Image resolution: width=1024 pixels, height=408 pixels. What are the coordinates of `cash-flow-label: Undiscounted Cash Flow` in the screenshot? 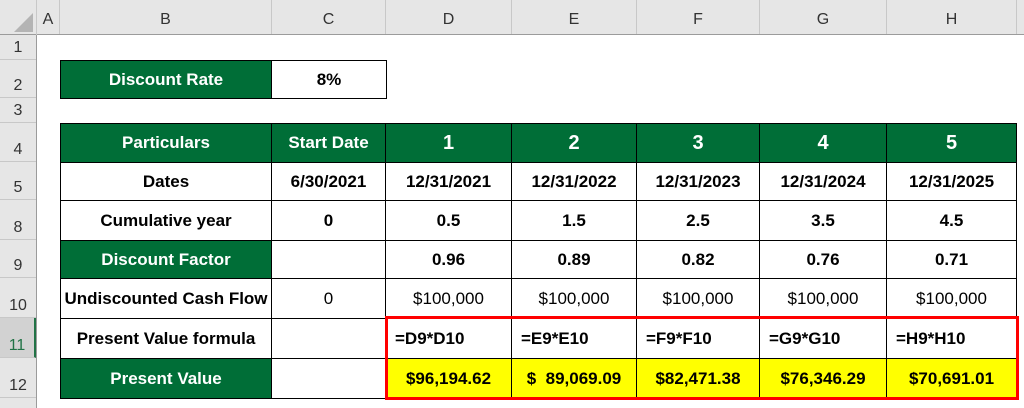 It's located at (166, 299).